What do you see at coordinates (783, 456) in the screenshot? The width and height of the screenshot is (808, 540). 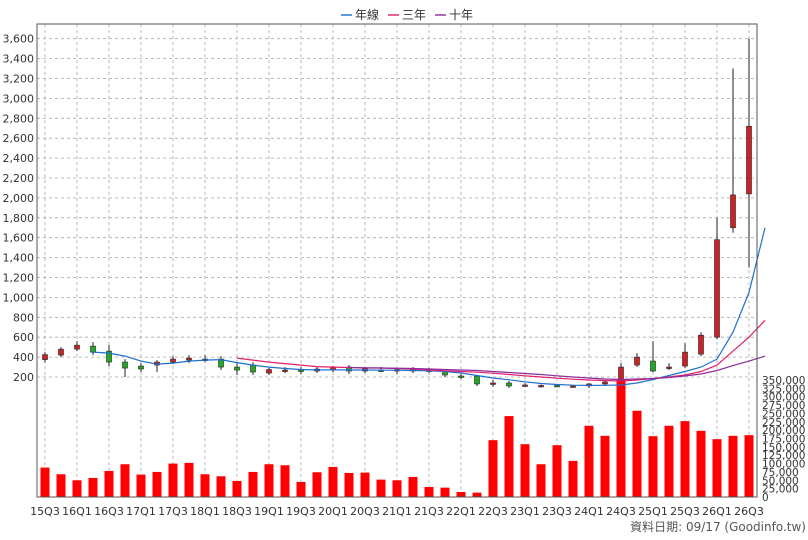 I see `volume-tick-label: 125,000` at bounding box center [783, 456].